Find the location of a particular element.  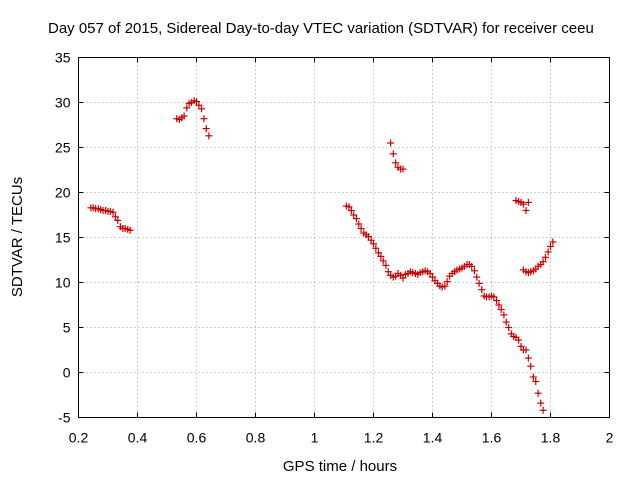

y-tick-label: 35 is located at coordinates (63, 58).